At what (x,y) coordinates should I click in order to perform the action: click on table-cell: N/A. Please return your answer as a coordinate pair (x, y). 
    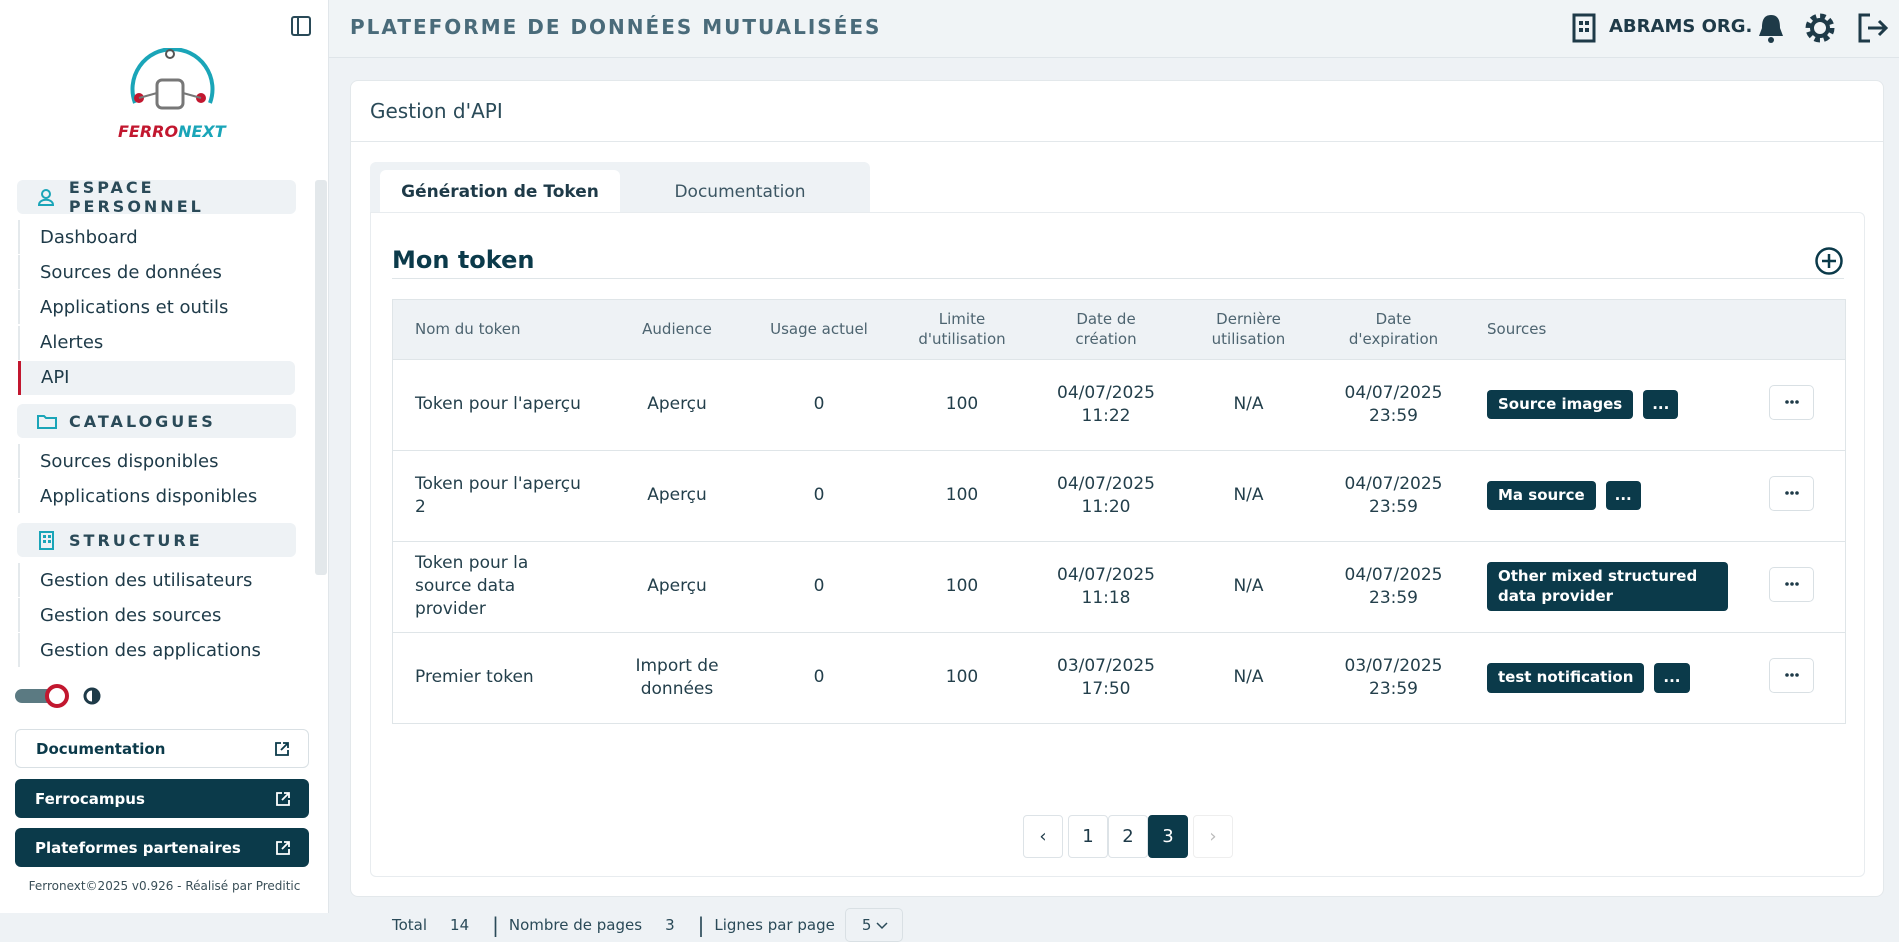
    Looking at the image, I should click on (1248, 586).